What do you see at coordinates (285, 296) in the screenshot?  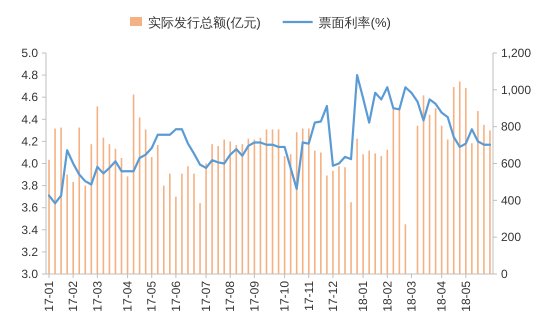 I see `x-tick-label: 17-10` at bounding box center [285, 296].